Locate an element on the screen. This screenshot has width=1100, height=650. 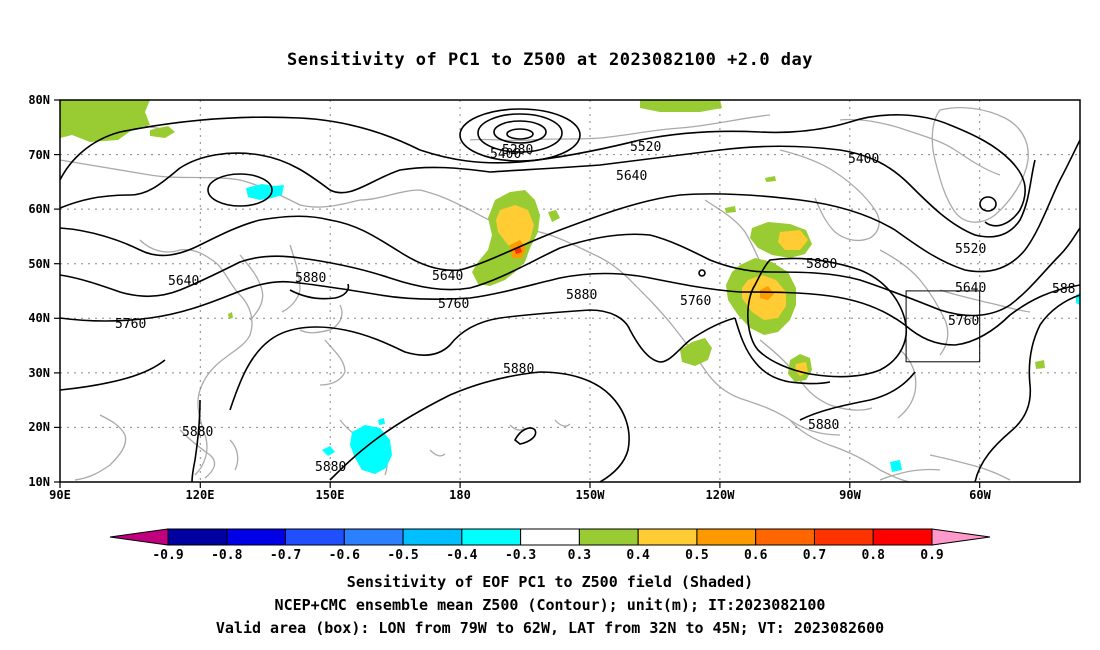
lon-label: 120E is located at coordinates (200, 495).